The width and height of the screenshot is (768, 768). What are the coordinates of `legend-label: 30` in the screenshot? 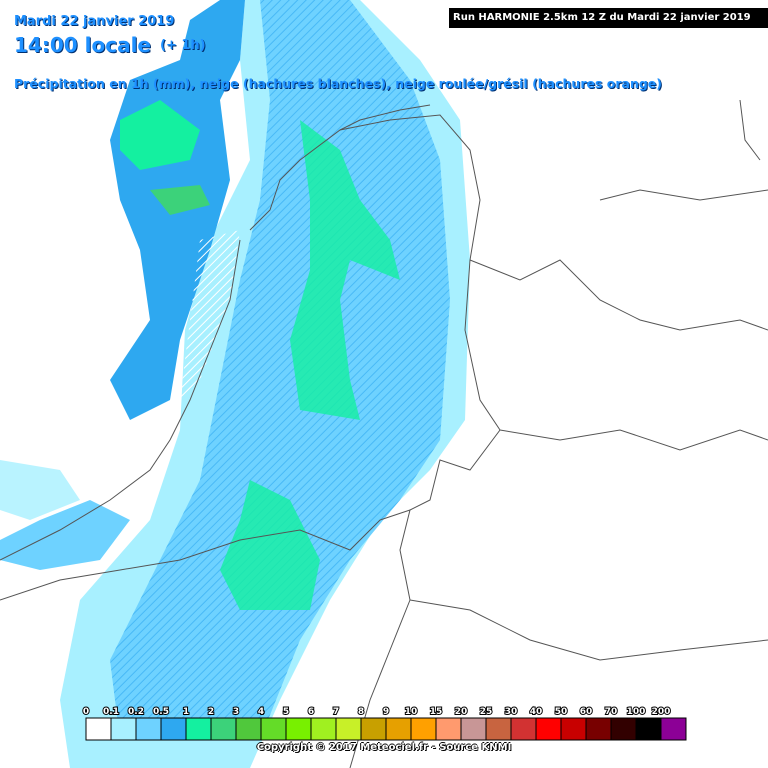 It's located at (511, 712).